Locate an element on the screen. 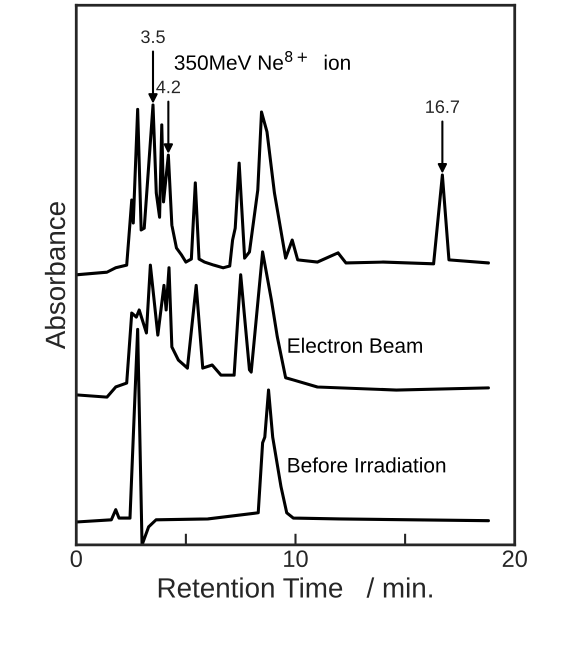  annotation: 4.2 is located at coordinates (168, 87).